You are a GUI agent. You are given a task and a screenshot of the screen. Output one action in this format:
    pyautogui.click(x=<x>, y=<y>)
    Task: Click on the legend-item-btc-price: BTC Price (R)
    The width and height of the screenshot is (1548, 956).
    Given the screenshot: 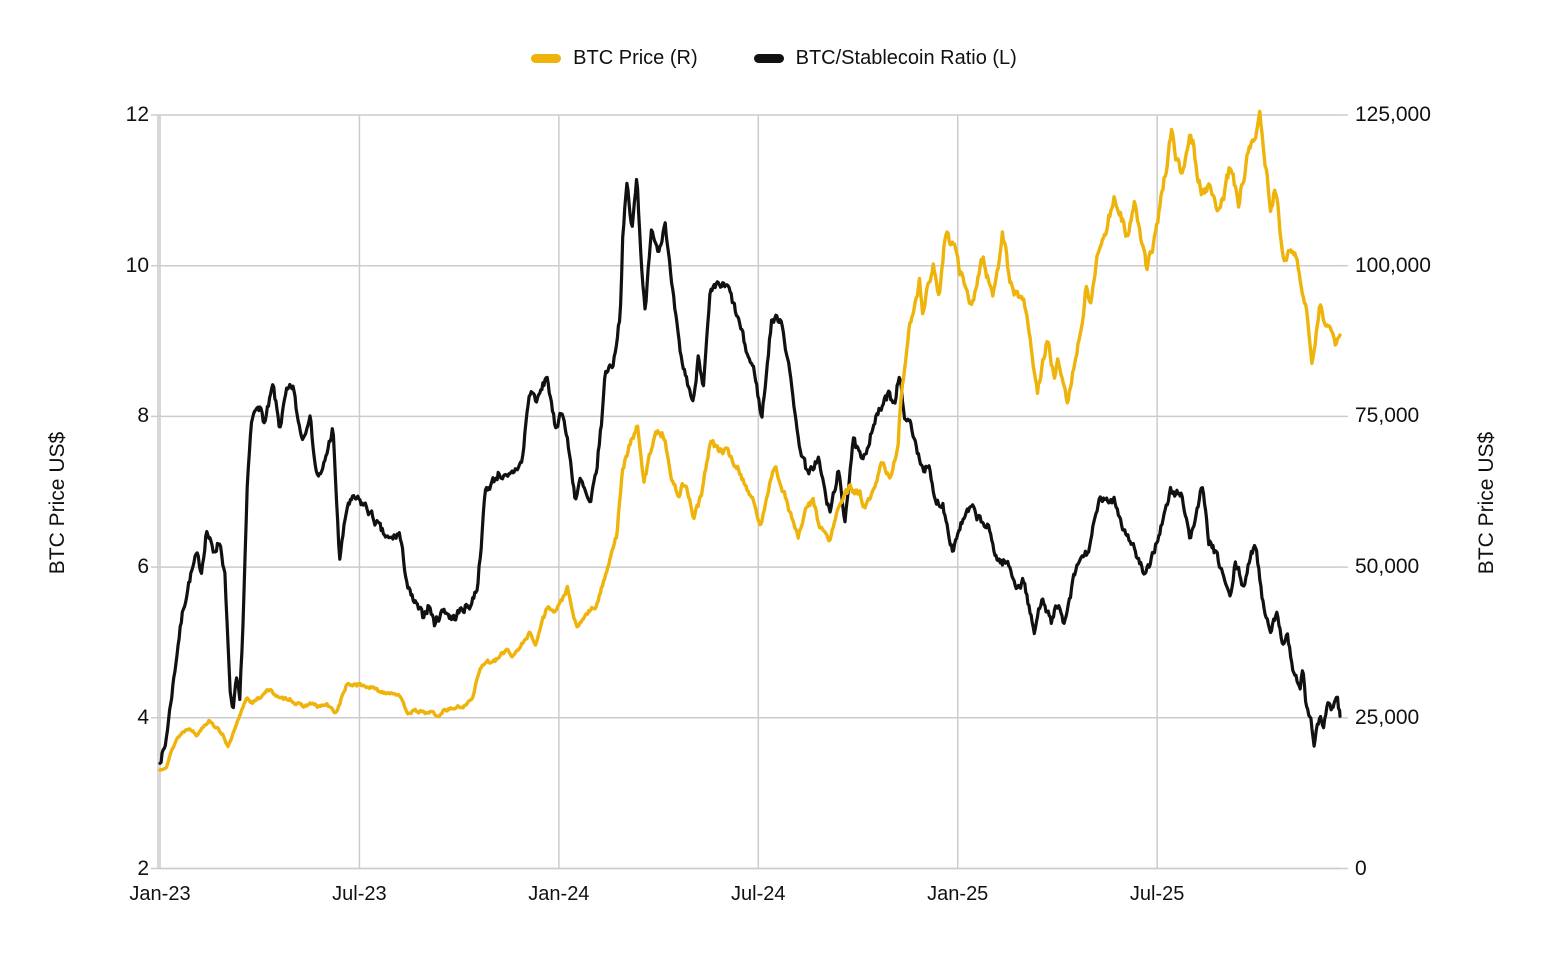 What is the action you would take?
    pyautogui.click(x=614, y=58)
    